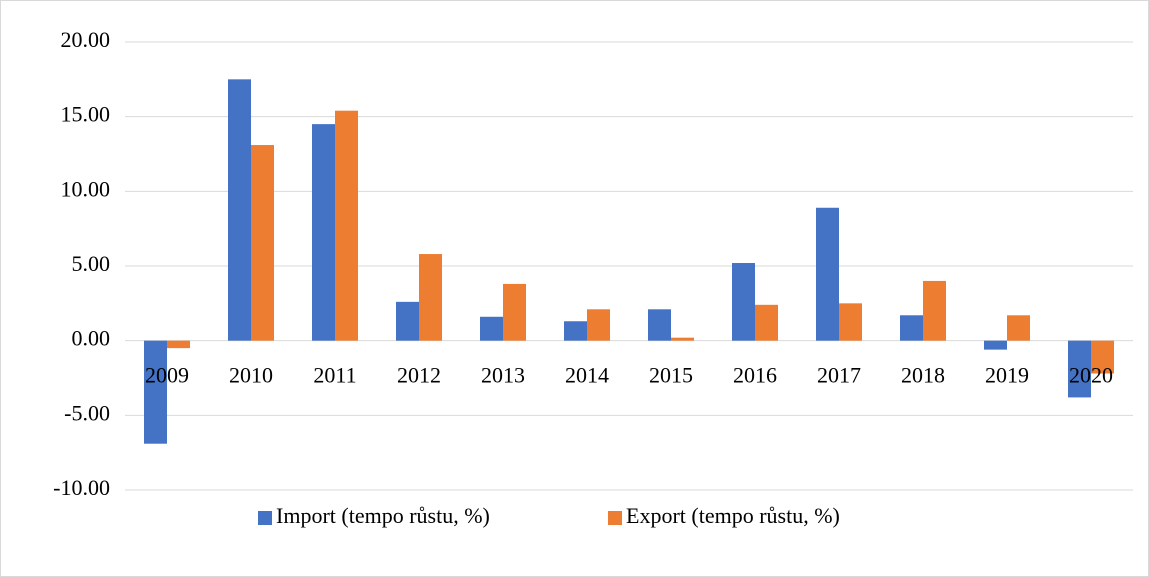 This screenshot has height=577, width=1149. I want to click on y-tick-label: 0.00, so click(91, 338).